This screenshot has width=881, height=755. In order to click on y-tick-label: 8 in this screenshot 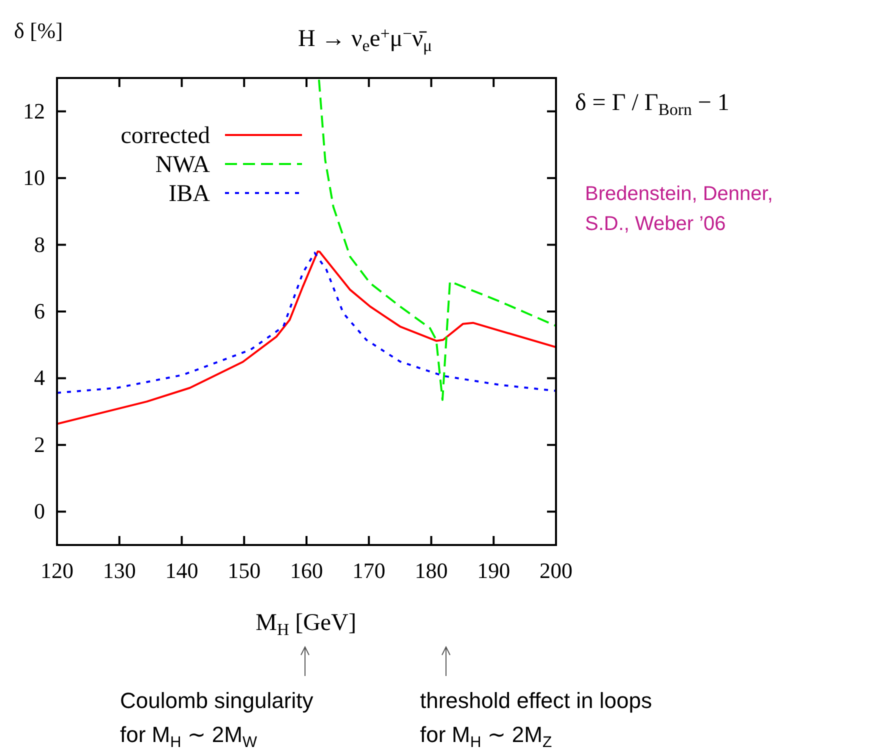, I will do `click(39, 244)`.